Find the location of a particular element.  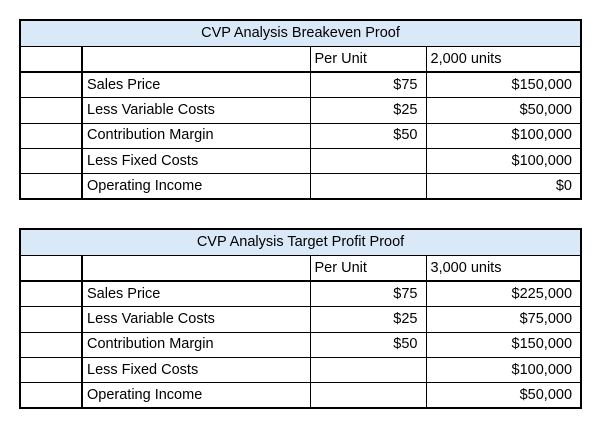

column-header-total: 3,000 units is located at coordinates (504, 269).